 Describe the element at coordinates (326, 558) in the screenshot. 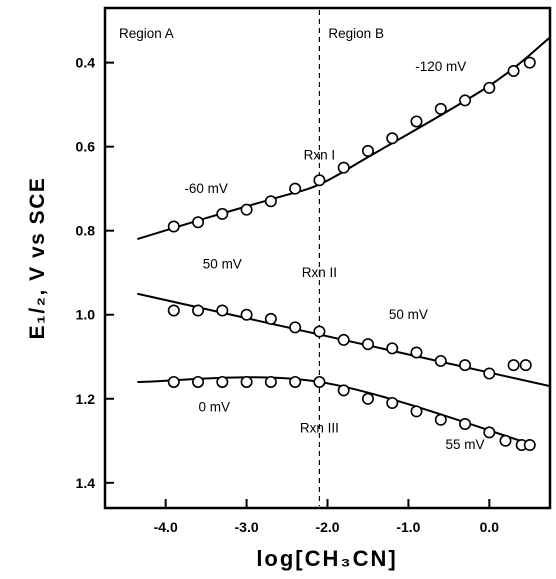

I see `x-axis-title: log[CH₃CN]` at that location.